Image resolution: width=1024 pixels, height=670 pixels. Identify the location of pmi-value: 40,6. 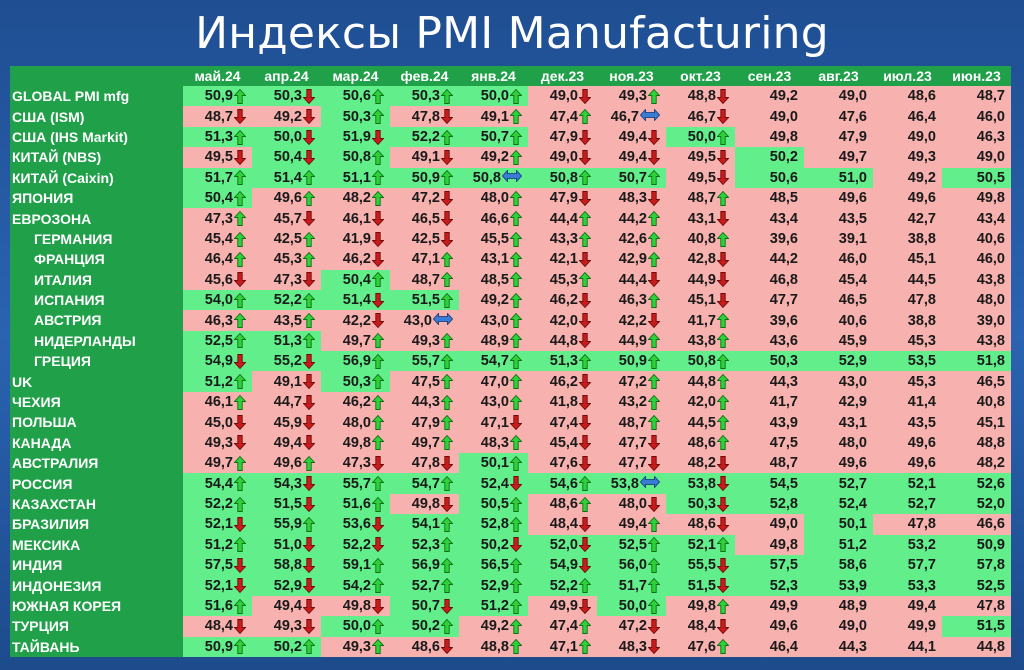
(990, 239).